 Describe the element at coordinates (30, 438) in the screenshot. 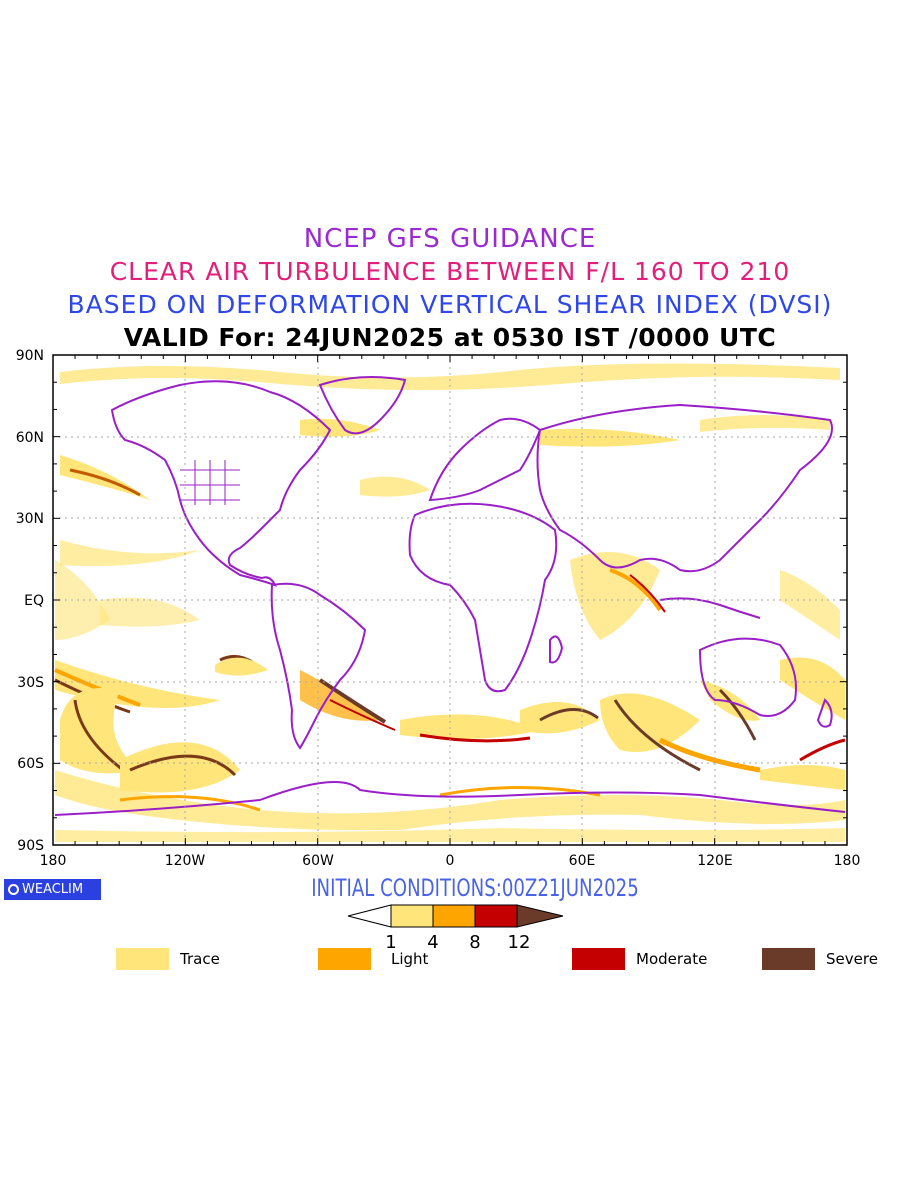

I see `lat-label: 60N` at that location.